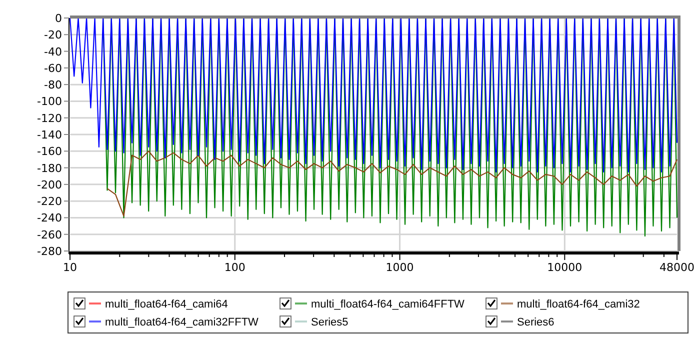 This screenshot has width=700, height=350. I want to click on legend-label: Series5, so click(329, 322).